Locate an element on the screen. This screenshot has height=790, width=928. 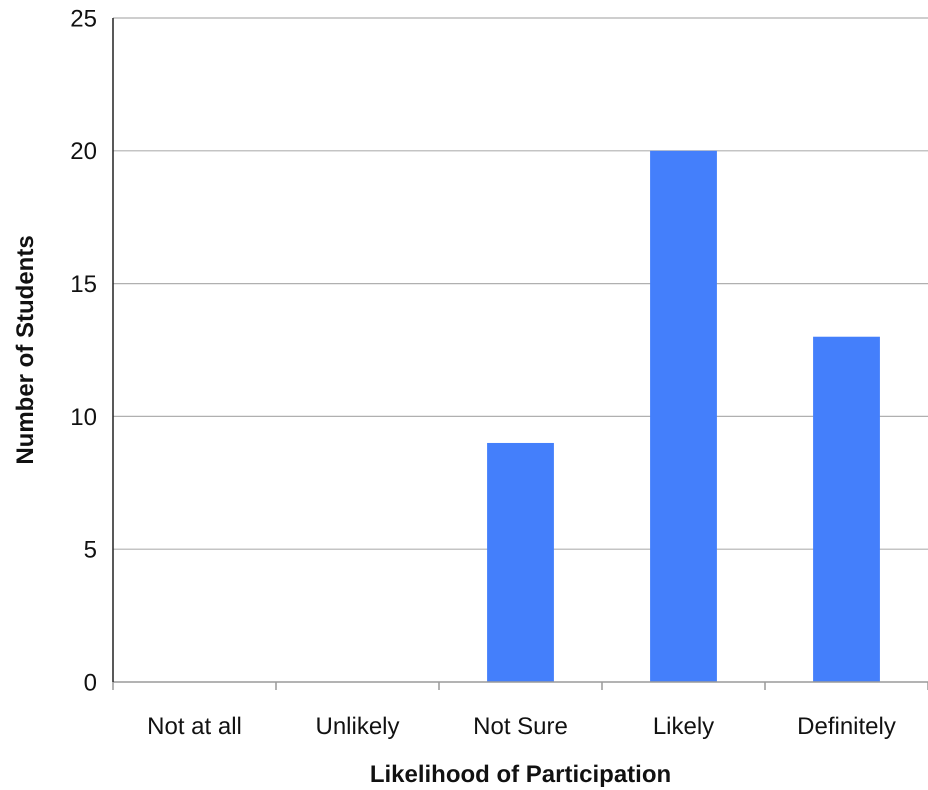
x-tick-label: Definitely is located at coordinates (846, 726).